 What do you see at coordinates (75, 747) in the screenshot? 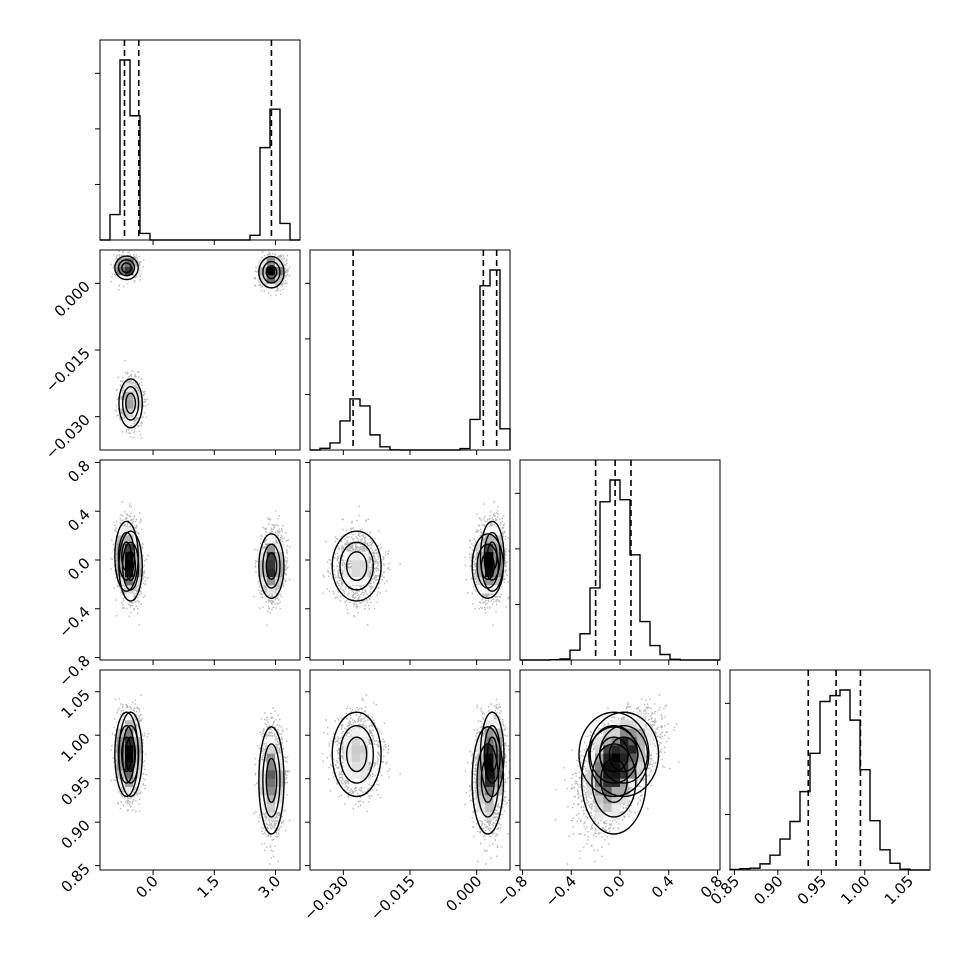
I see `y-tick-label-3-3: 1.00` at bounding box center [75, 747].